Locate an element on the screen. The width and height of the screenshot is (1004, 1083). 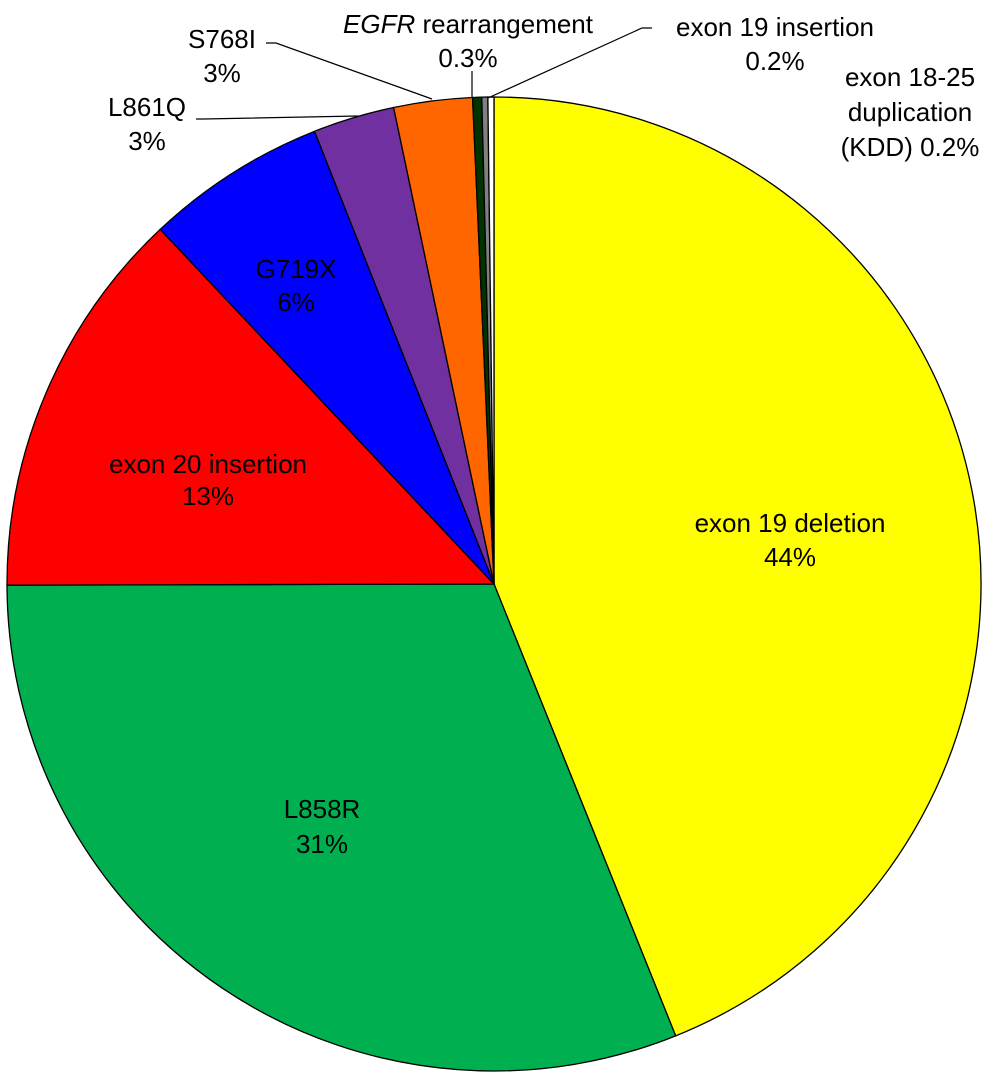
label-kdd-line2: duplication is located at coordinates (910, 112).